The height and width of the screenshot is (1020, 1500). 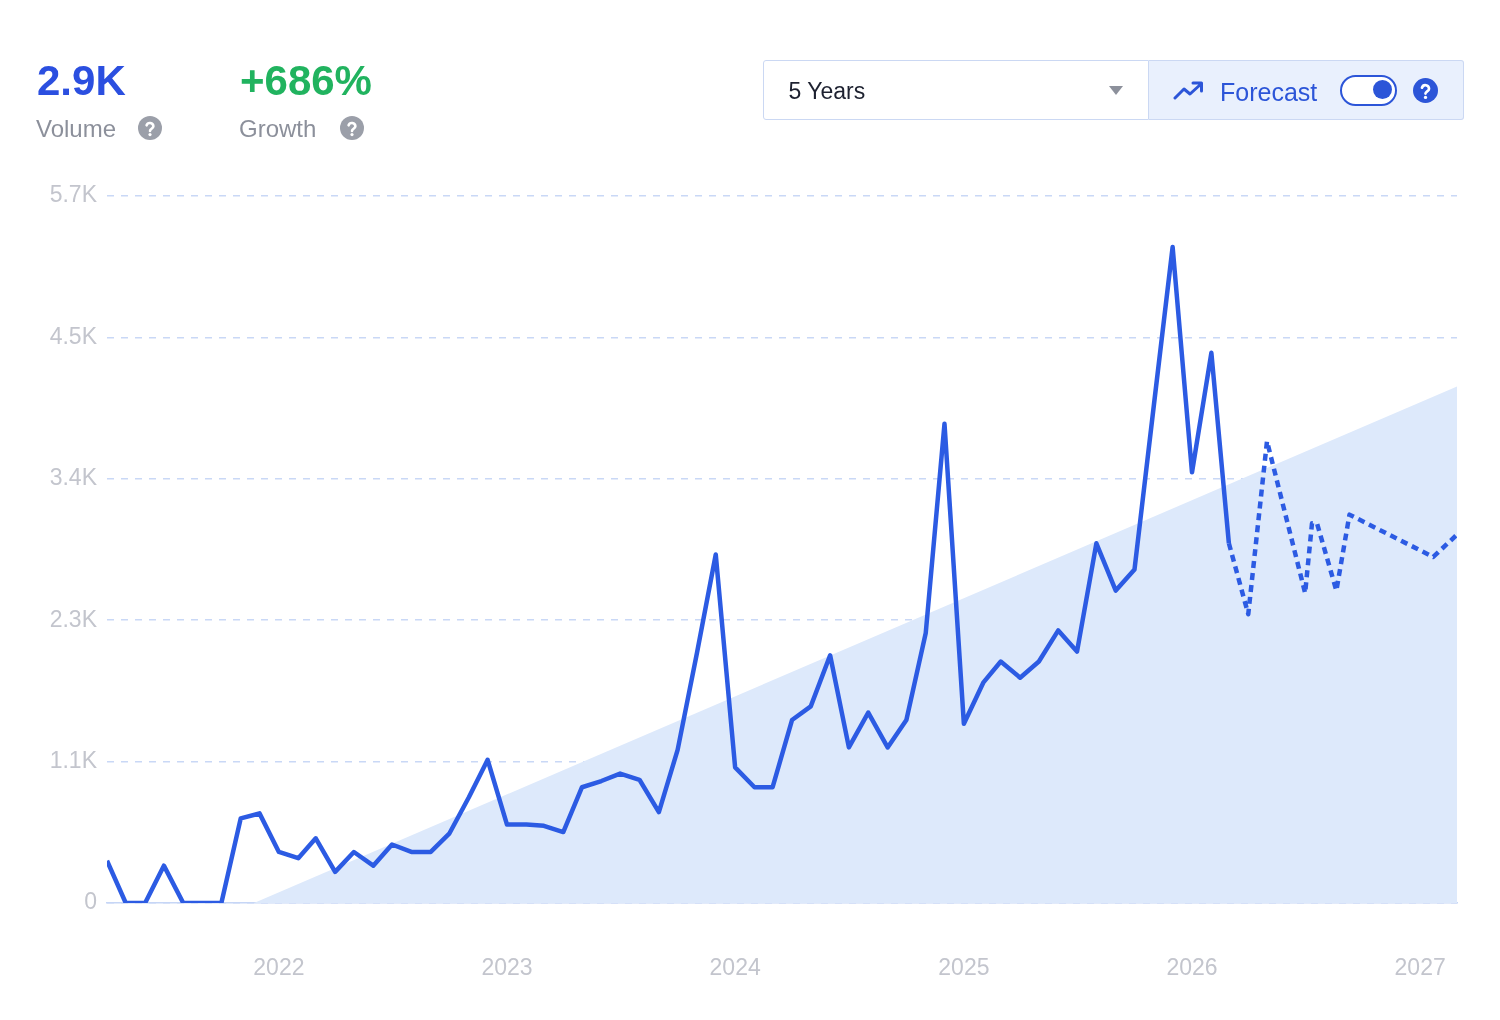 I want to click on y-tick-label: 3.4K, so click(x=73, y=477).